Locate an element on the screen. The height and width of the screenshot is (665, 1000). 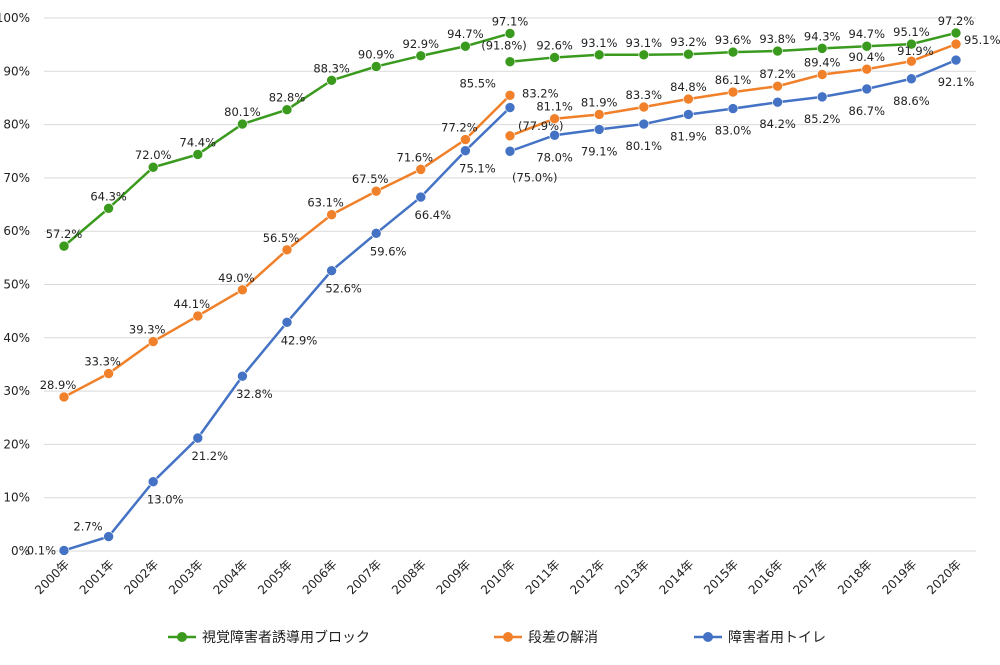
data-label: 92.6% is located at coordinates (554, 45).